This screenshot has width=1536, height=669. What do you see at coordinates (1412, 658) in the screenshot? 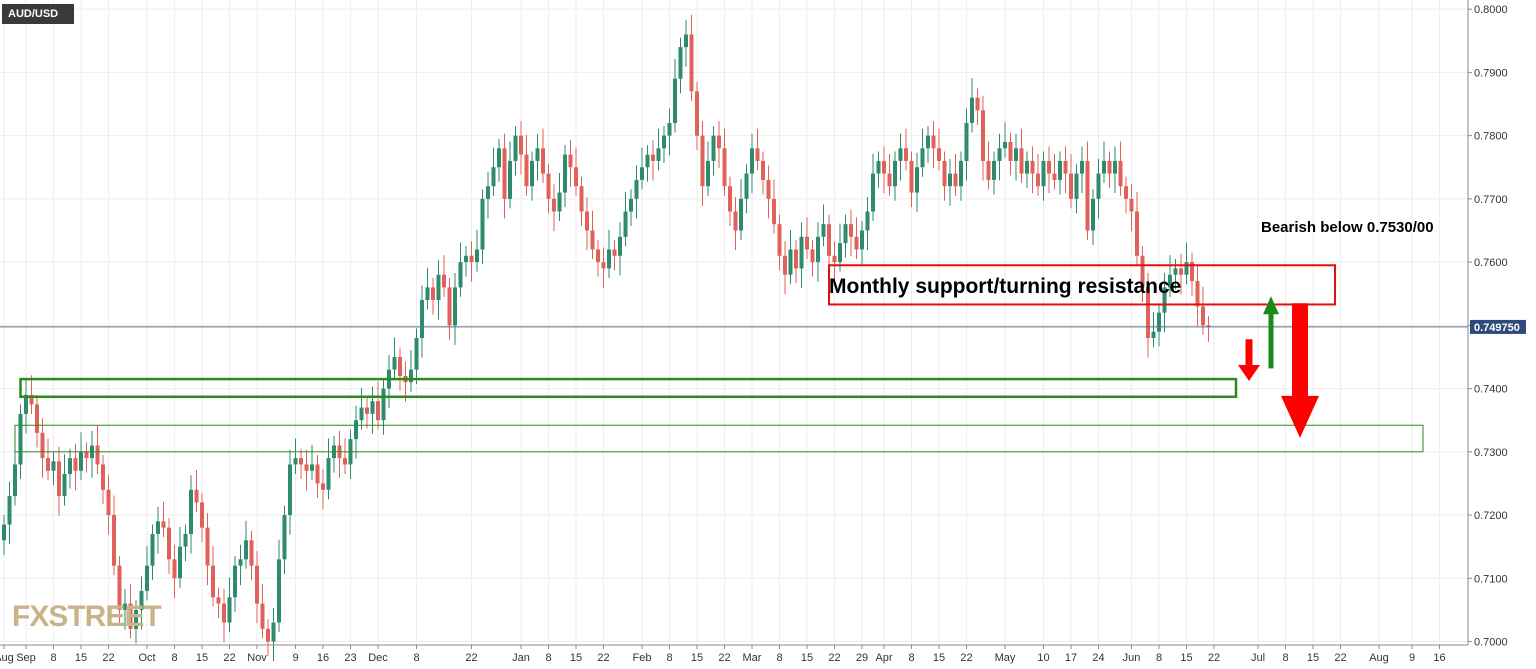
I see `x-tick-label: 9` at bounding box center [1412, 658].